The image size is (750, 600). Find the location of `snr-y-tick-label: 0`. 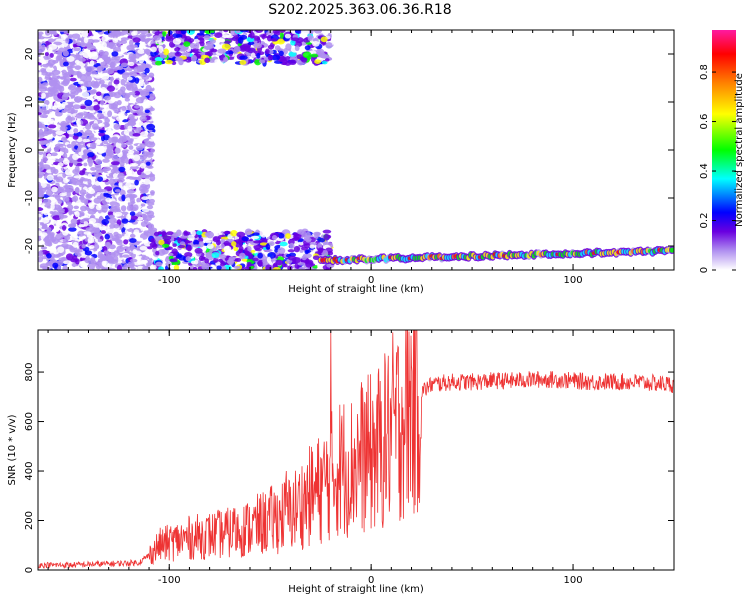

snr-y-tick-label: 0 is located at coordinates (29, 570).